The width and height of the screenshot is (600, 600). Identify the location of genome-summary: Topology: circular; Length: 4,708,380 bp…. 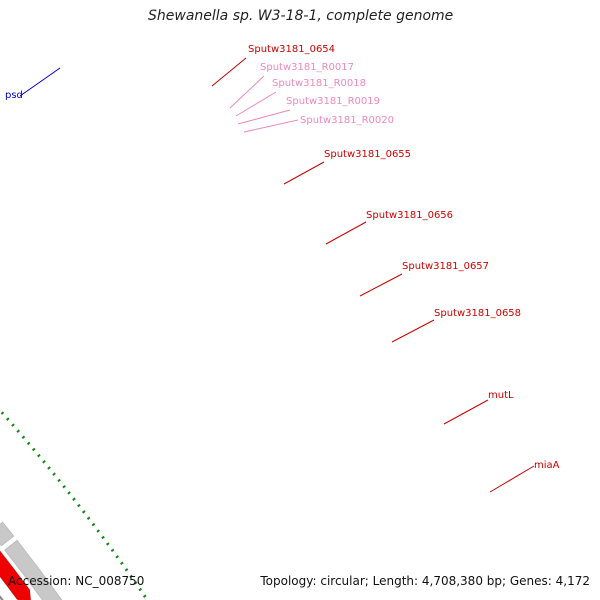
(425, 581).